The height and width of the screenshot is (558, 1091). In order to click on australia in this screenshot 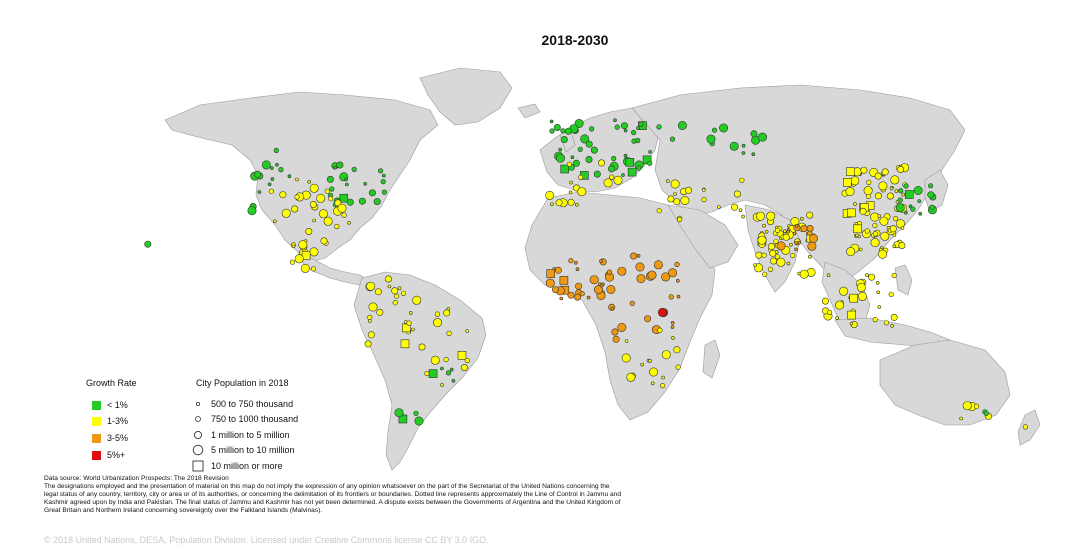, I will do `click(945, 382)`.